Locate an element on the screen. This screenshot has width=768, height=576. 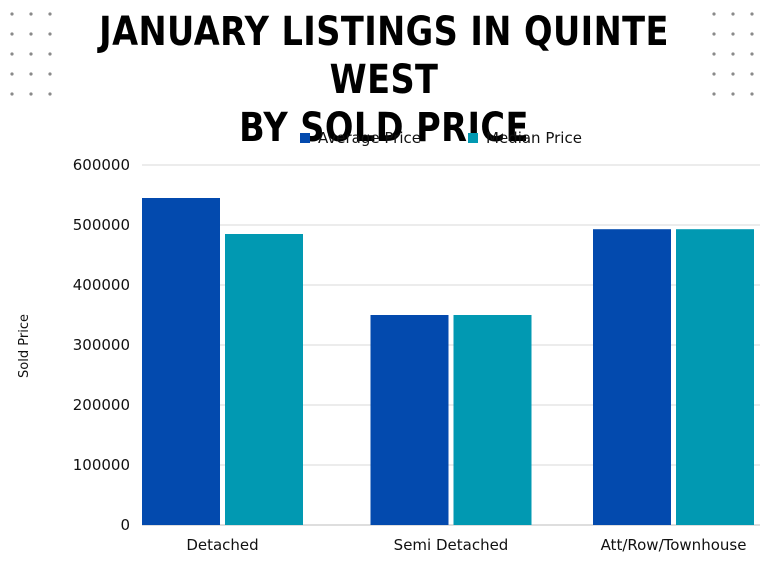
legend-label: Median Price is located at coordinates (534, 138).